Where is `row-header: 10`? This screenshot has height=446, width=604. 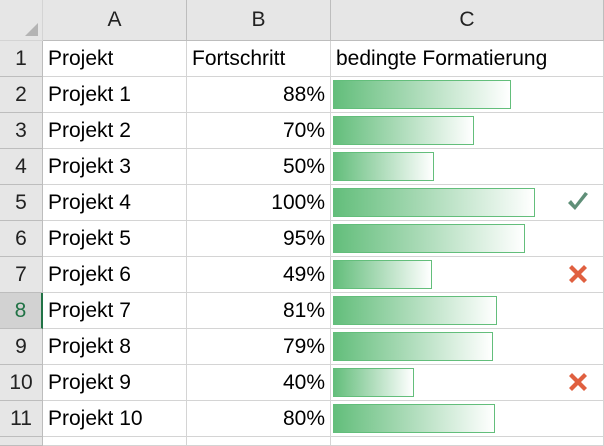 row-header: 10 is located at coordinates (21, 383).